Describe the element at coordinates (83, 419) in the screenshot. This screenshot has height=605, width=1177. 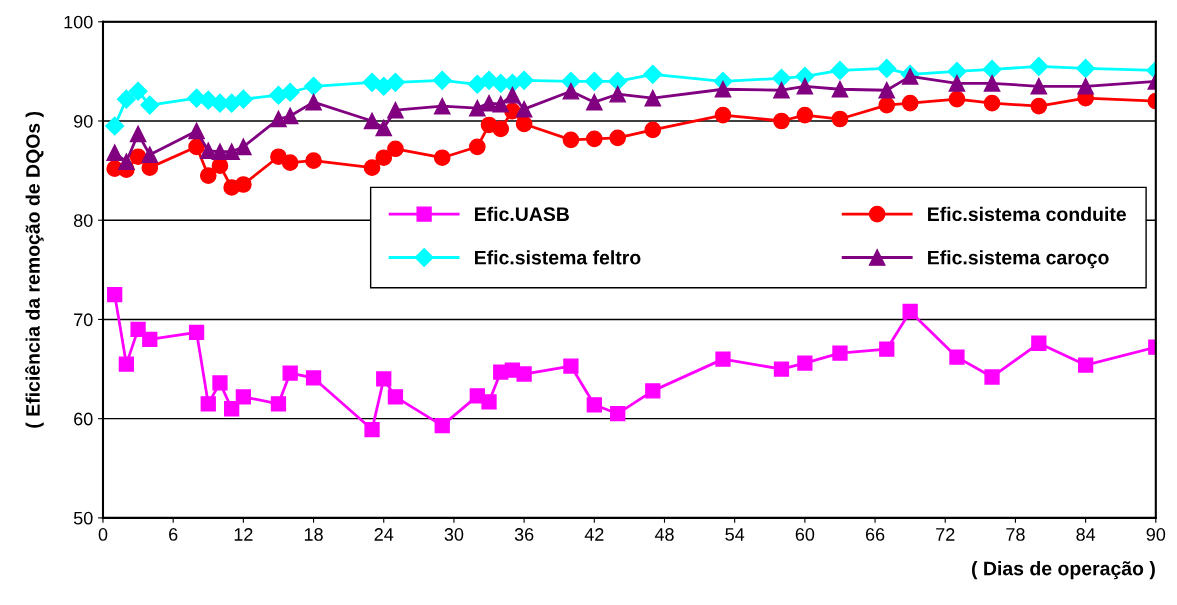
I see `y-tick-label: 60` at that location.